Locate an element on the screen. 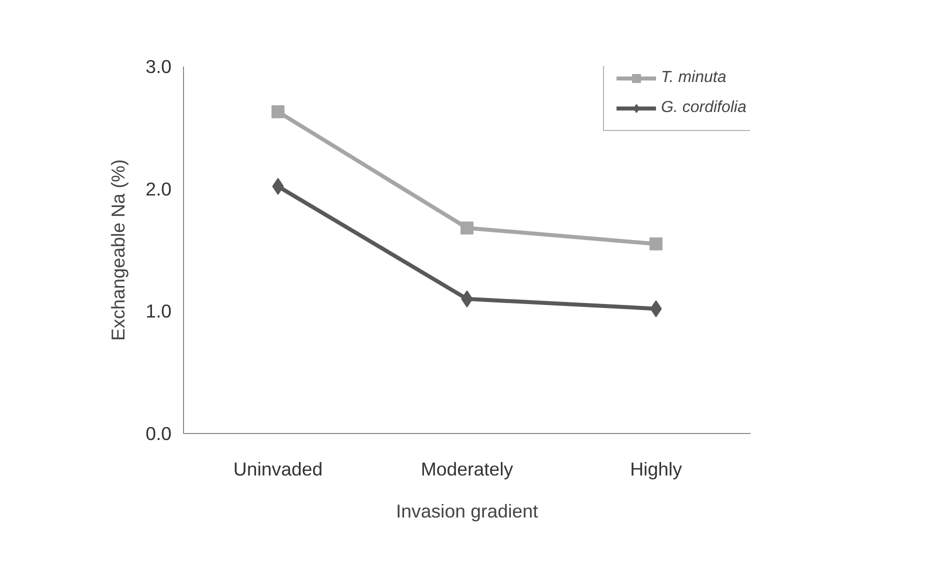 The image size is (934, 565). y-tick-label: 1.0 is located at coordinates (159, 311).